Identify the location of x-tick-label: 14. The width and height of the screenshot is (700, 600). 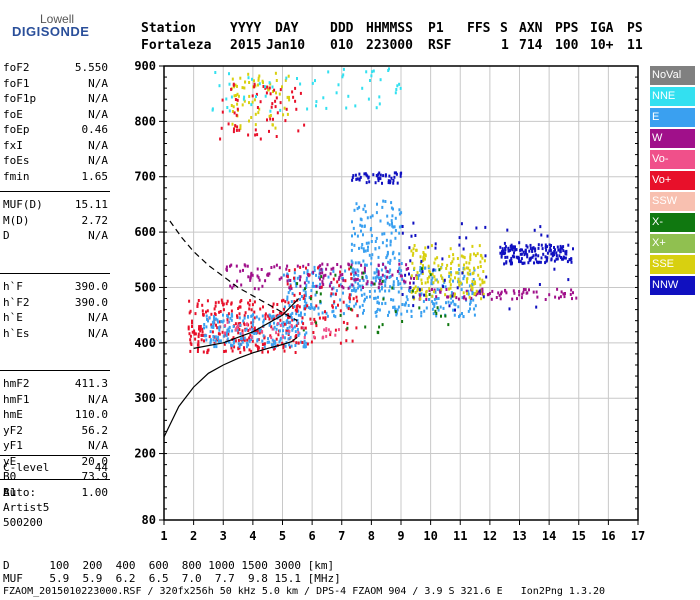
(549, 536).